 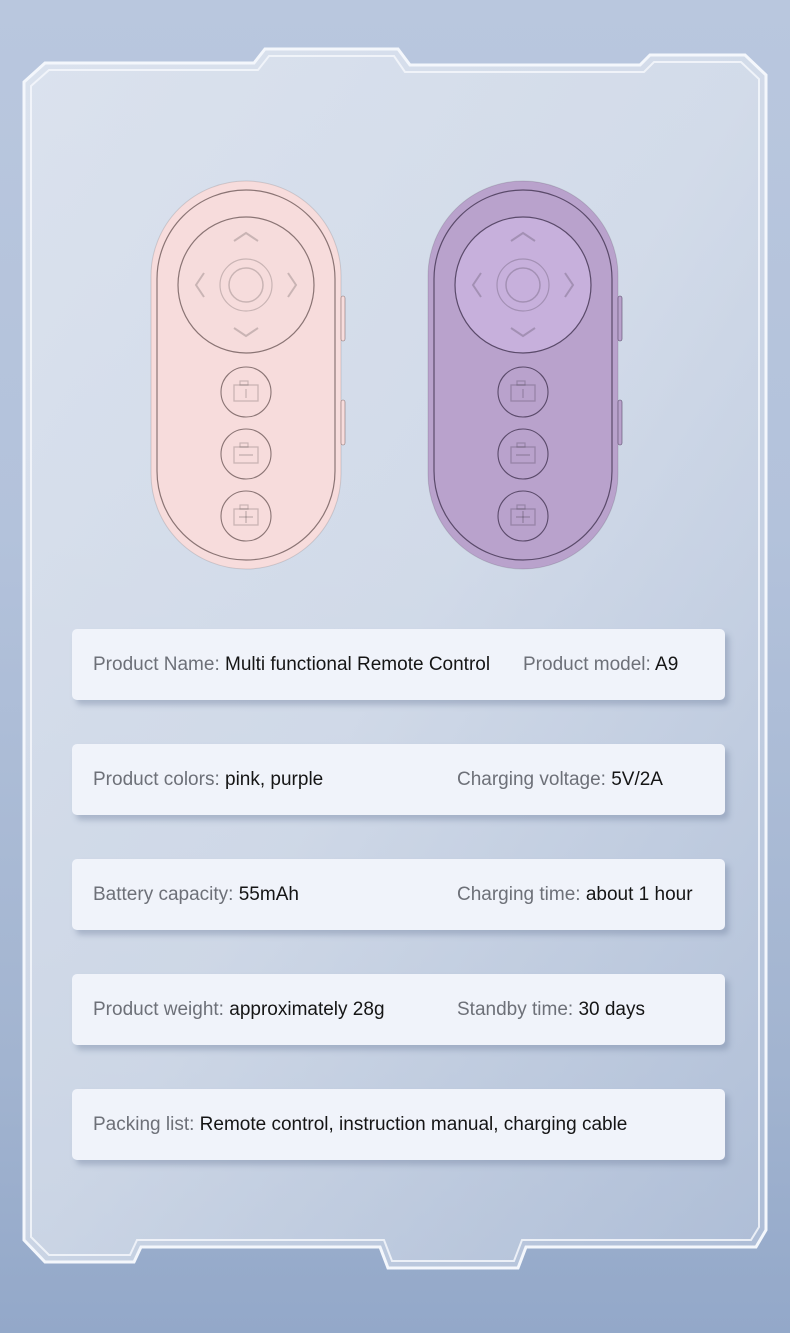 What do you see at coordinates (239, 1009) in the screenshot?
I see `spec-product-weight: Product weight: approximately 28g` at bounding box center [239, 1009].